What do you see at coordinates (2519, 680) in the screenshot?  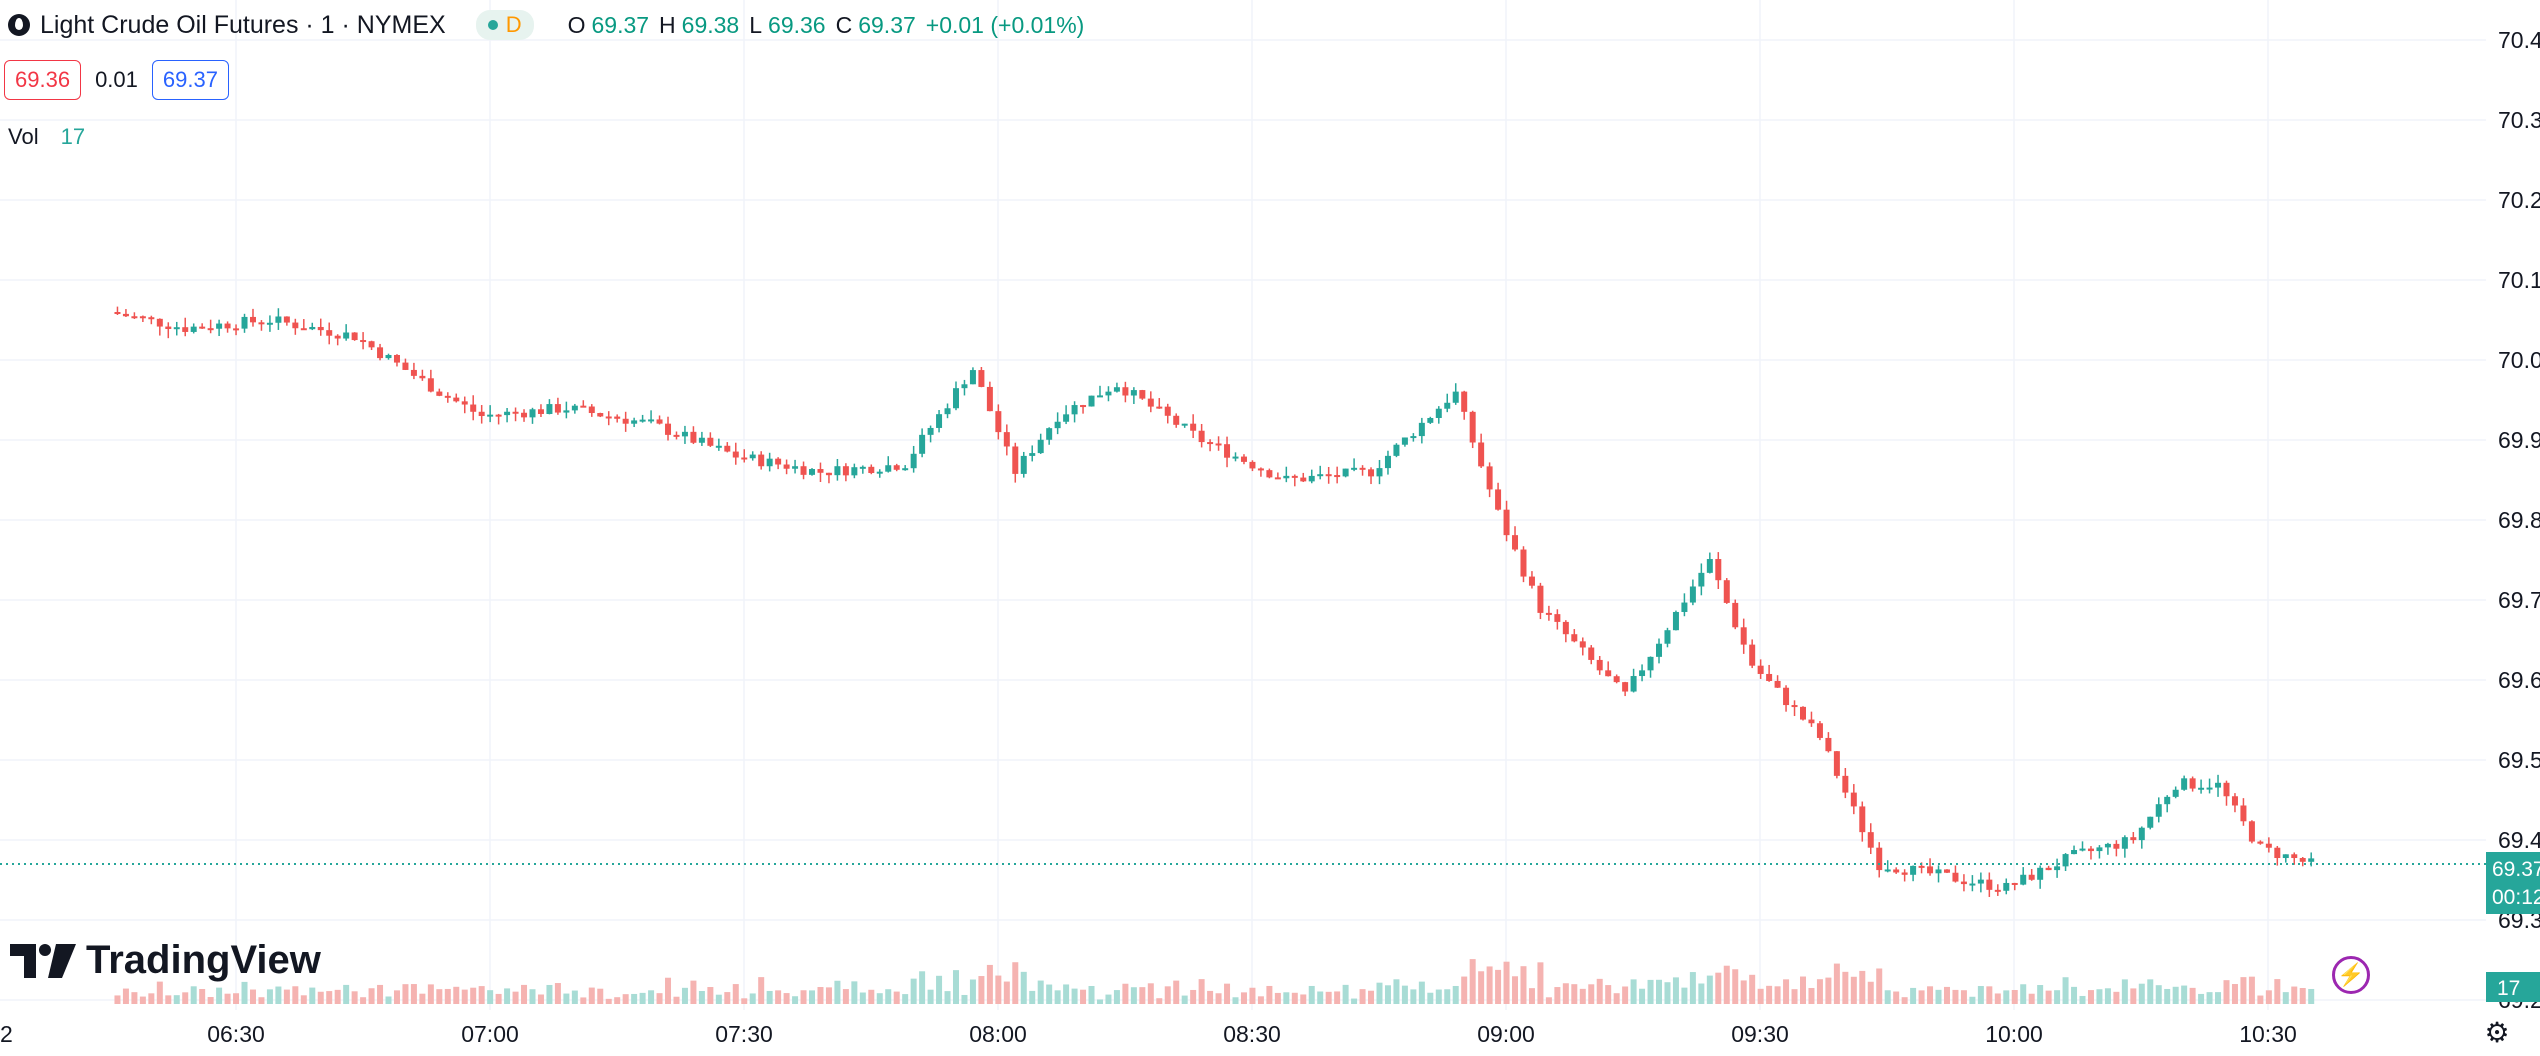 I see `price-tick-label: 69.60` at bounding box center [2519, 680].